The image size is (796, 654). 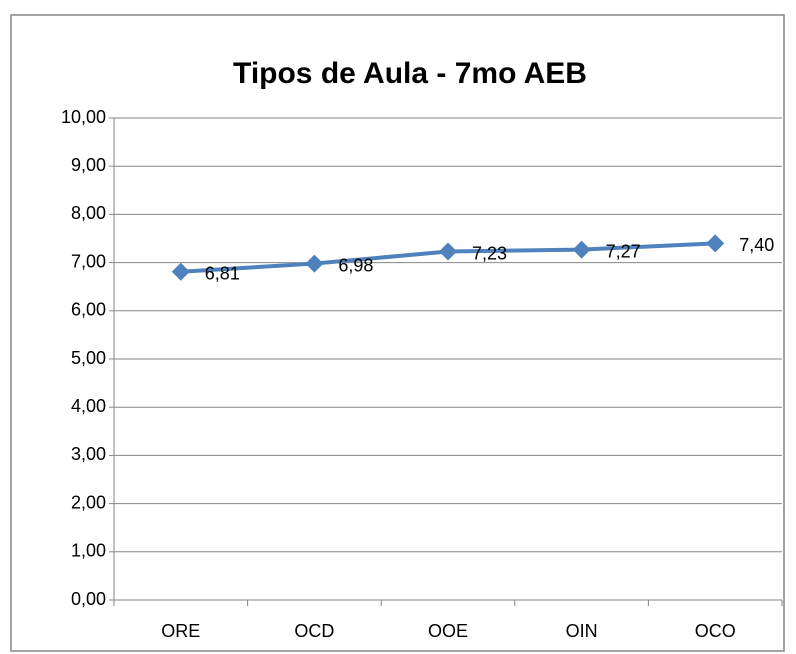 What do you see at coordinates (88, 502) in the screenshot?
I see `y-tick-label: 2,00` at bounding box center [88, 502].